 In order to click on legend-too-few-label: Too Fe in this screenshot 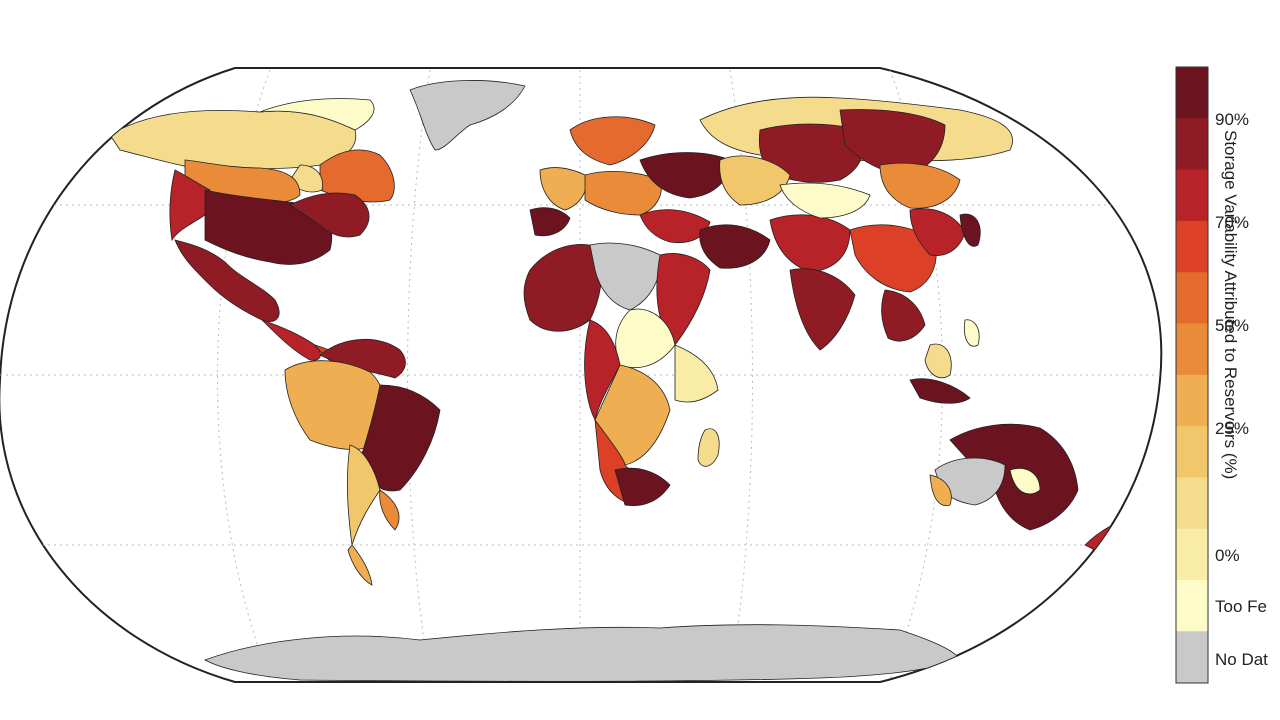, I will do `click(1241, 606)`.